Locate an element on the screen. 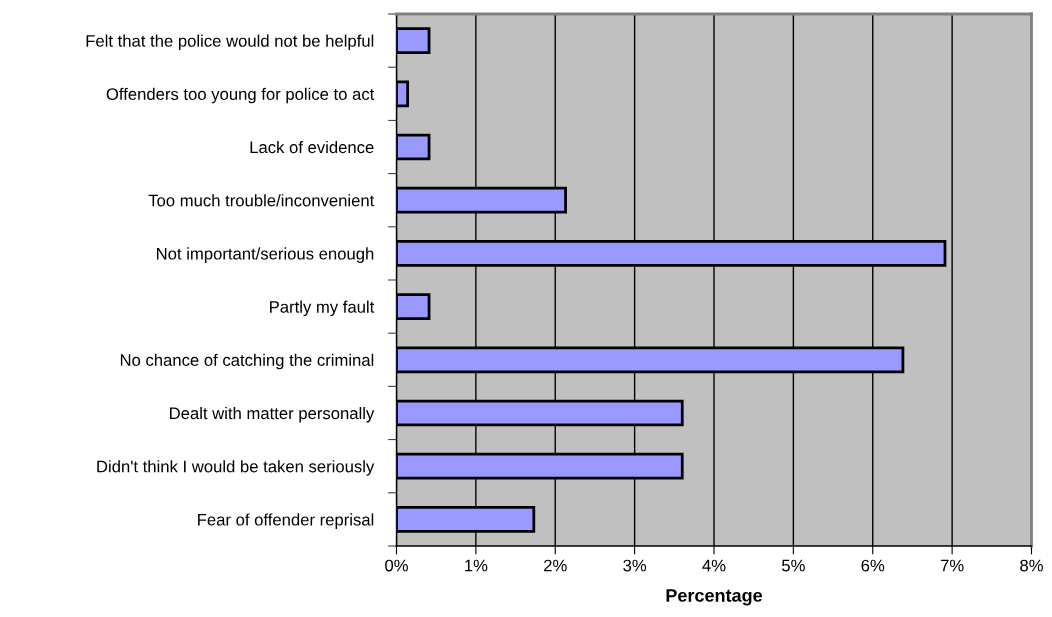  y-tick-label: Lack of evidence is located at coordinates (312, 147).